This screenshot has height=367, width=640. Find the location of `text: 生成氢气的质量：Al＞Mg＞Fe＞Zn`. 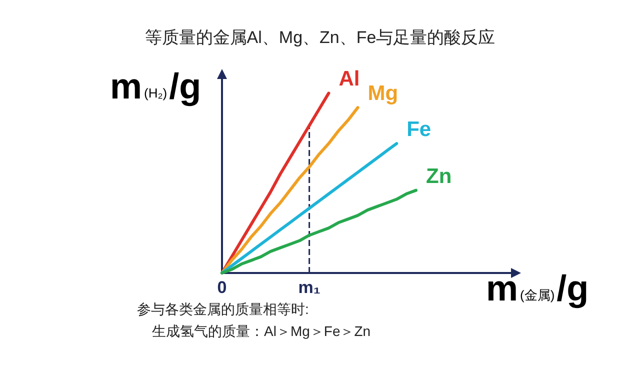

text: 生成氢气的质量：Al＞Mg＞Fe＞Zn is located at coordinates (261, 331).